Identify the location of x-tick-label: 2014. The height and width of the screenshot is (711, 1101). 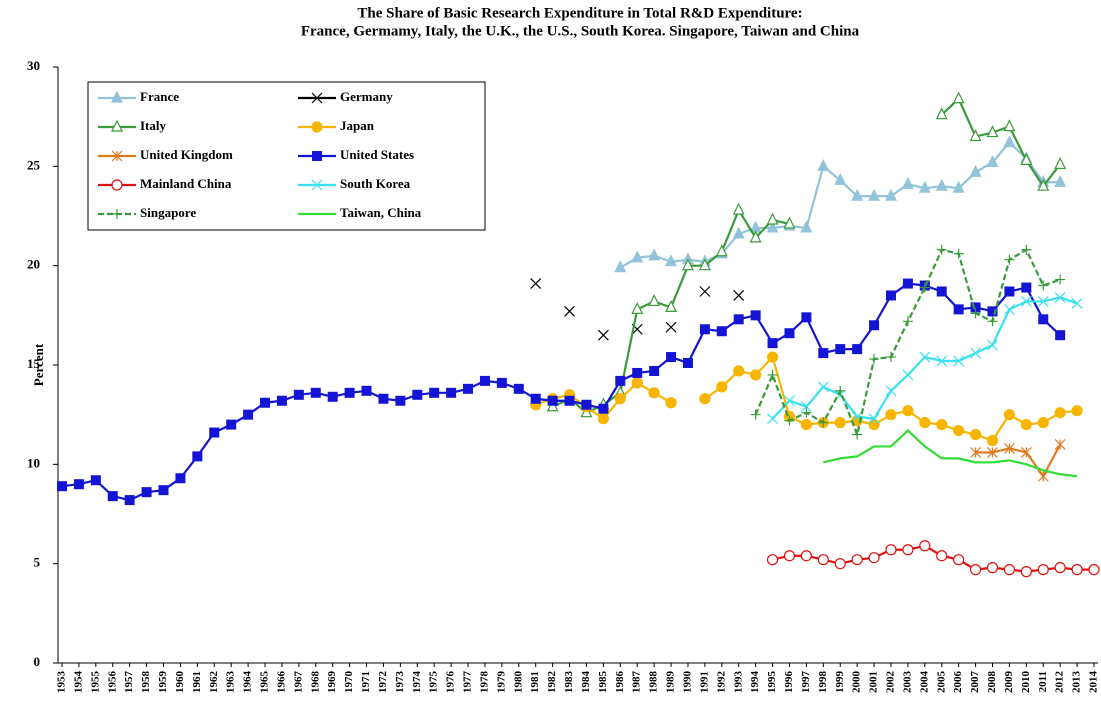
(1094, 682).